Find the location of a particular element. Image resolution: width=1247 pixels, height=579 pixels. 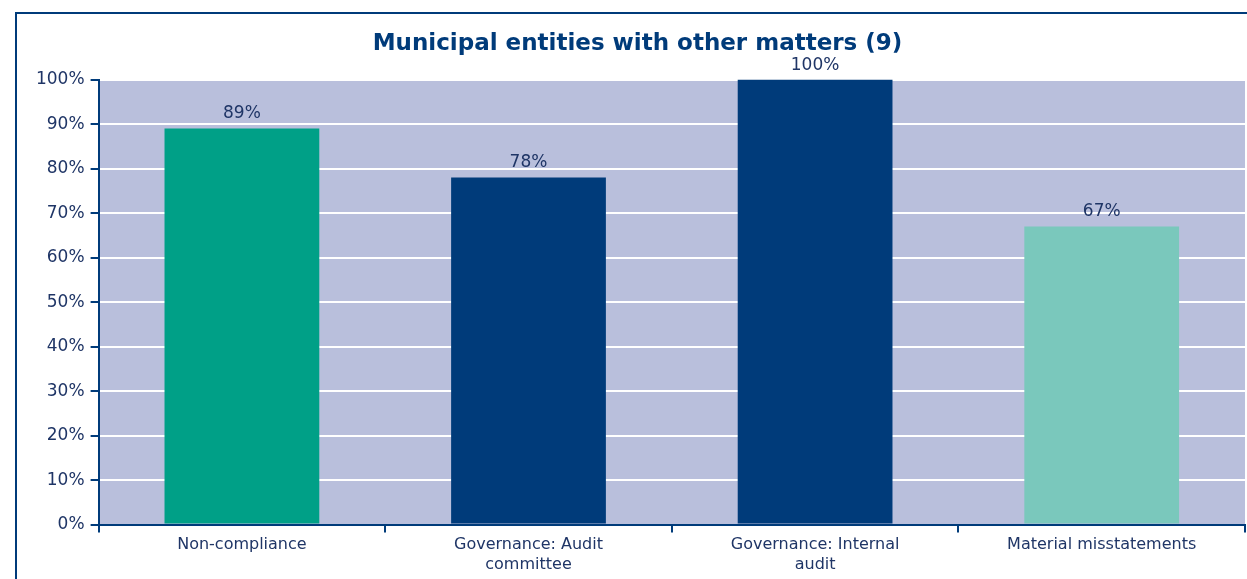

x-tick-label: Governance: Audit committee is located at coordinates (528, 553).